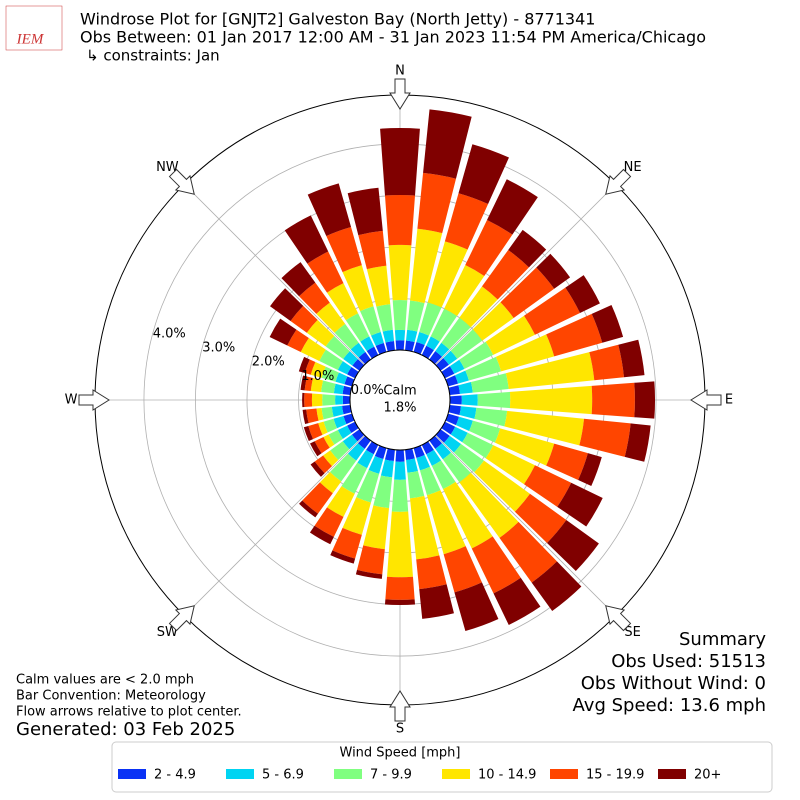 The image size is (800, 800). What do you see at coordinates (729, 400) in the screenshot?
I see `x-tick-label: E` at bounding box center [729, 400].